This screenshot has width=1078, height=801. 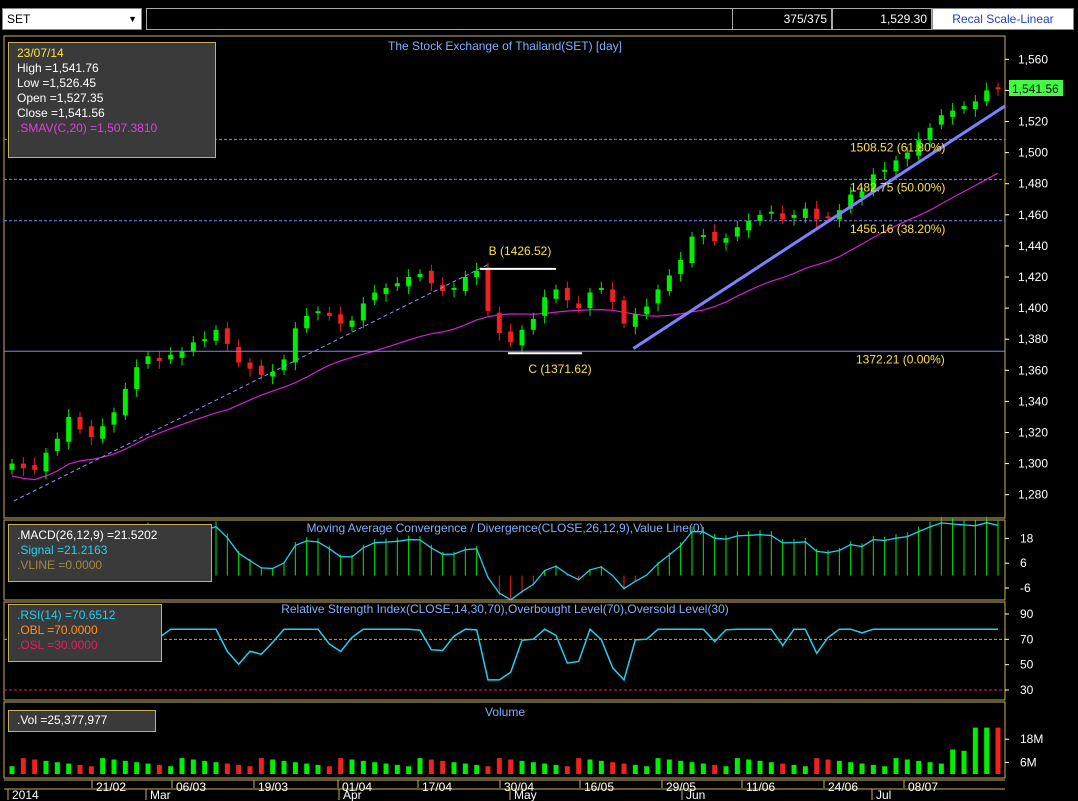 What do you see at coordinates (132, 19) in the screenshot?
I see `chevron-down-icon: ▼` at bounding box center [132, 19].